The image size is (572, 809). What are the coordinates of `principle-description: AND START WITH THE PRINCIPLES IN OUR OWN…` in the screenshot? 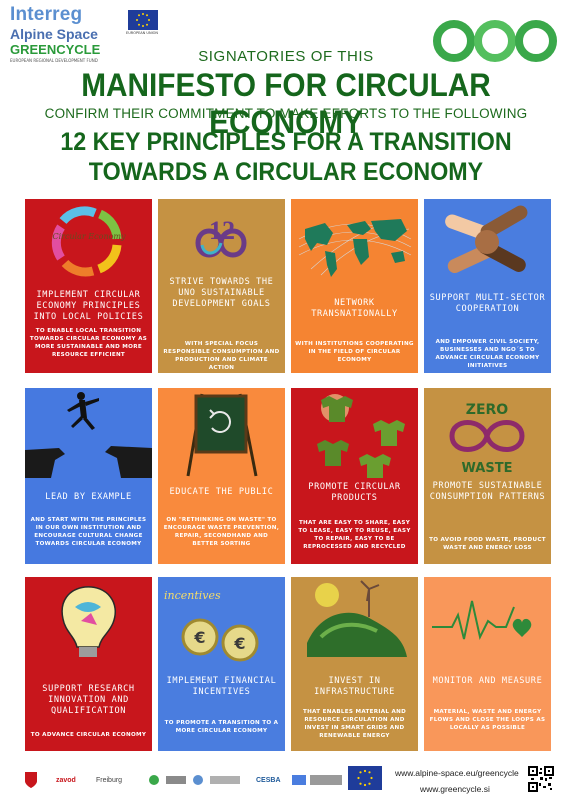 It's located at (88, 532).